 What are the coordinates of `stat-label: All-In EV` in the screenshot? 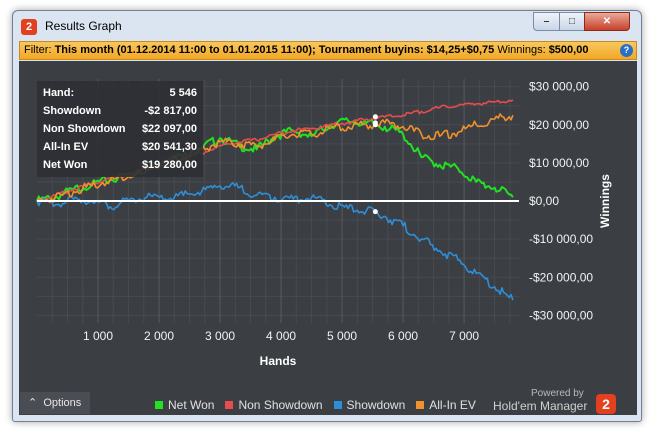 It's located at (66, 147).